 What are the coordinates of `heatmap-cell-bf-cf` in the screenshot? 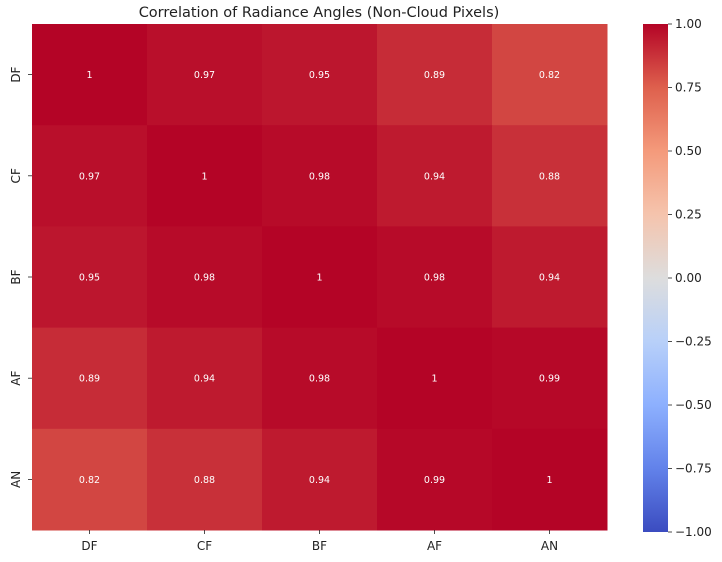 It's located at (205, 277).